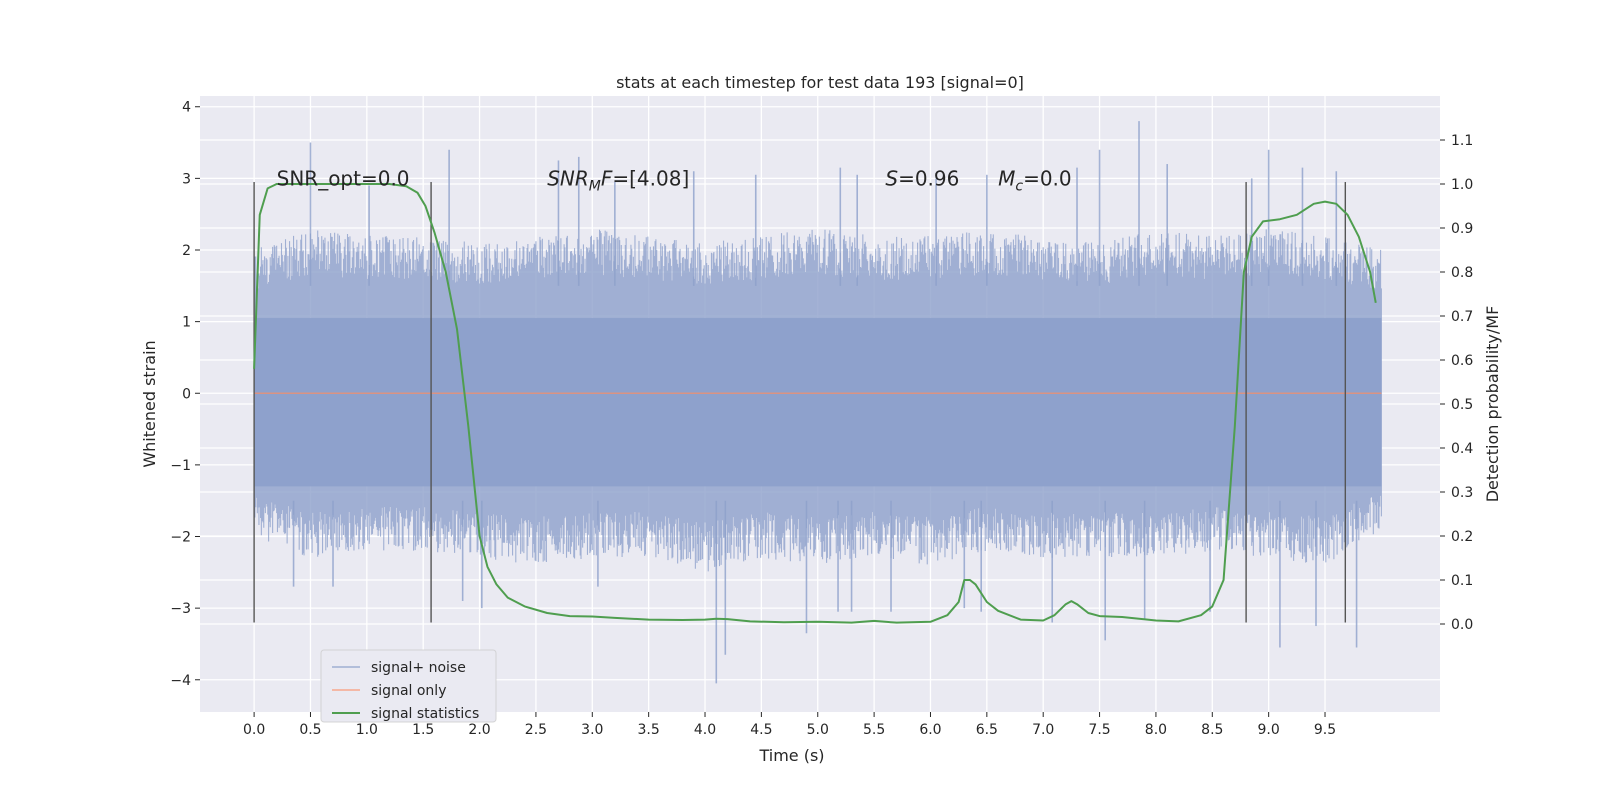 The width and height of the screenshot is (1600, 800). I want to click on annotations: SNR_opt=0.0 SNRMF=[4.08] S=0.96 Mc=0.0, so click(674, 180).